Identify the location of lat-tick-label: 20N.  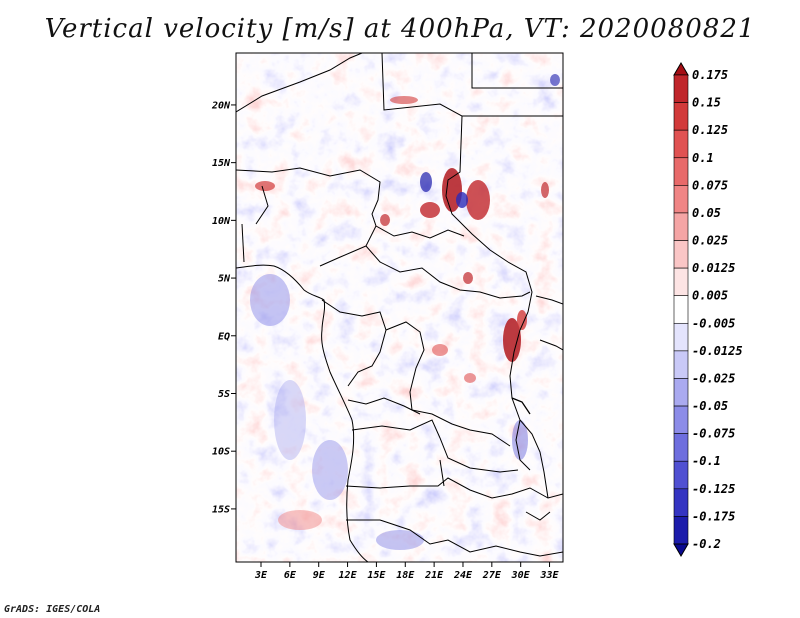
(221, 105).